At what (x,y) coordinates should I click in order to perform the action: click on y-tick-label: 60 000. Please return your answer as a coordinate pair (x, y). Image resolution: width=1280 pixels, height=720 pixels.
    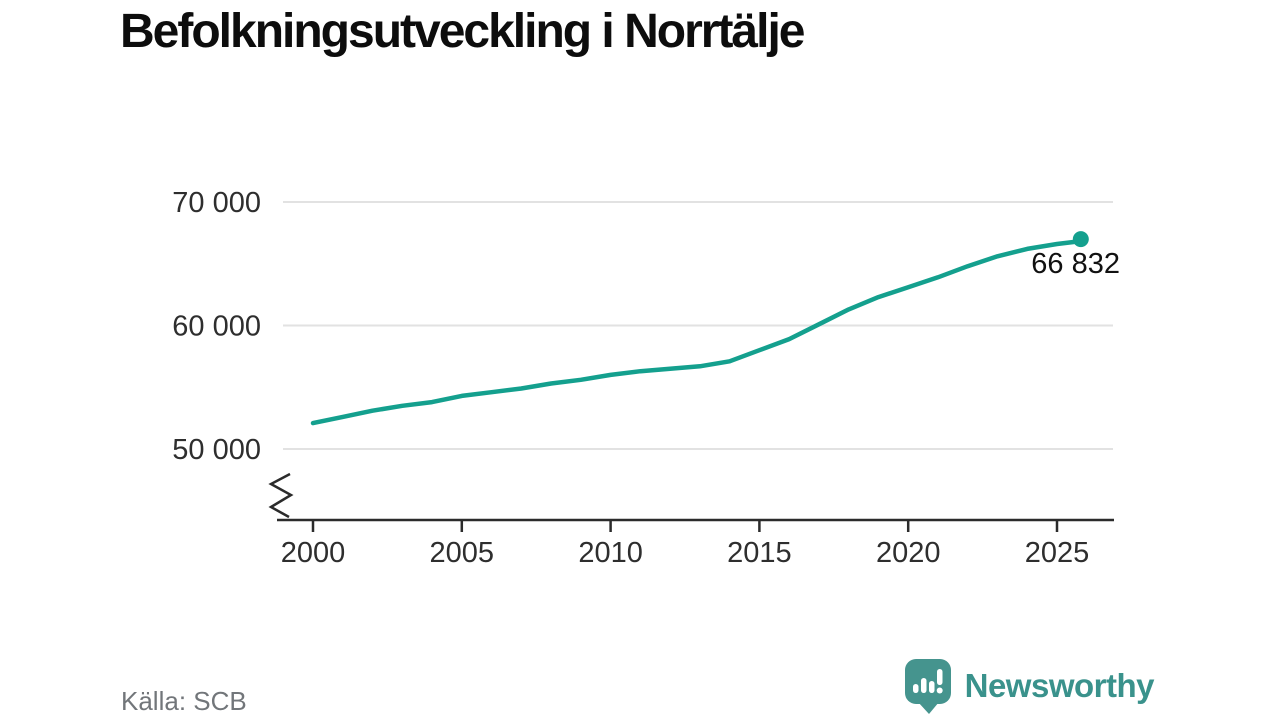
    Looking at the image, I should click on (216, 327).